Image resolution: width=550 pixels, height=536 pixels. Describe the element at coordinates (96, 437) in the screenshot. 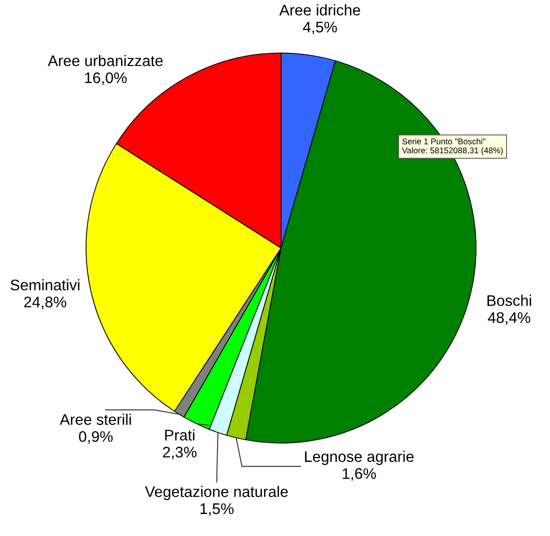

I see `data-label: 0,9%` at that location.